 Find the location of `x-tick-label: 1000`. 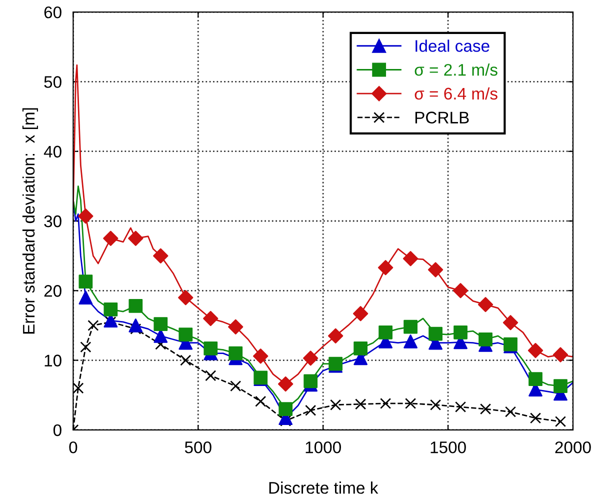

x-tick-label: 1000 is located at coordinates (323, 447).